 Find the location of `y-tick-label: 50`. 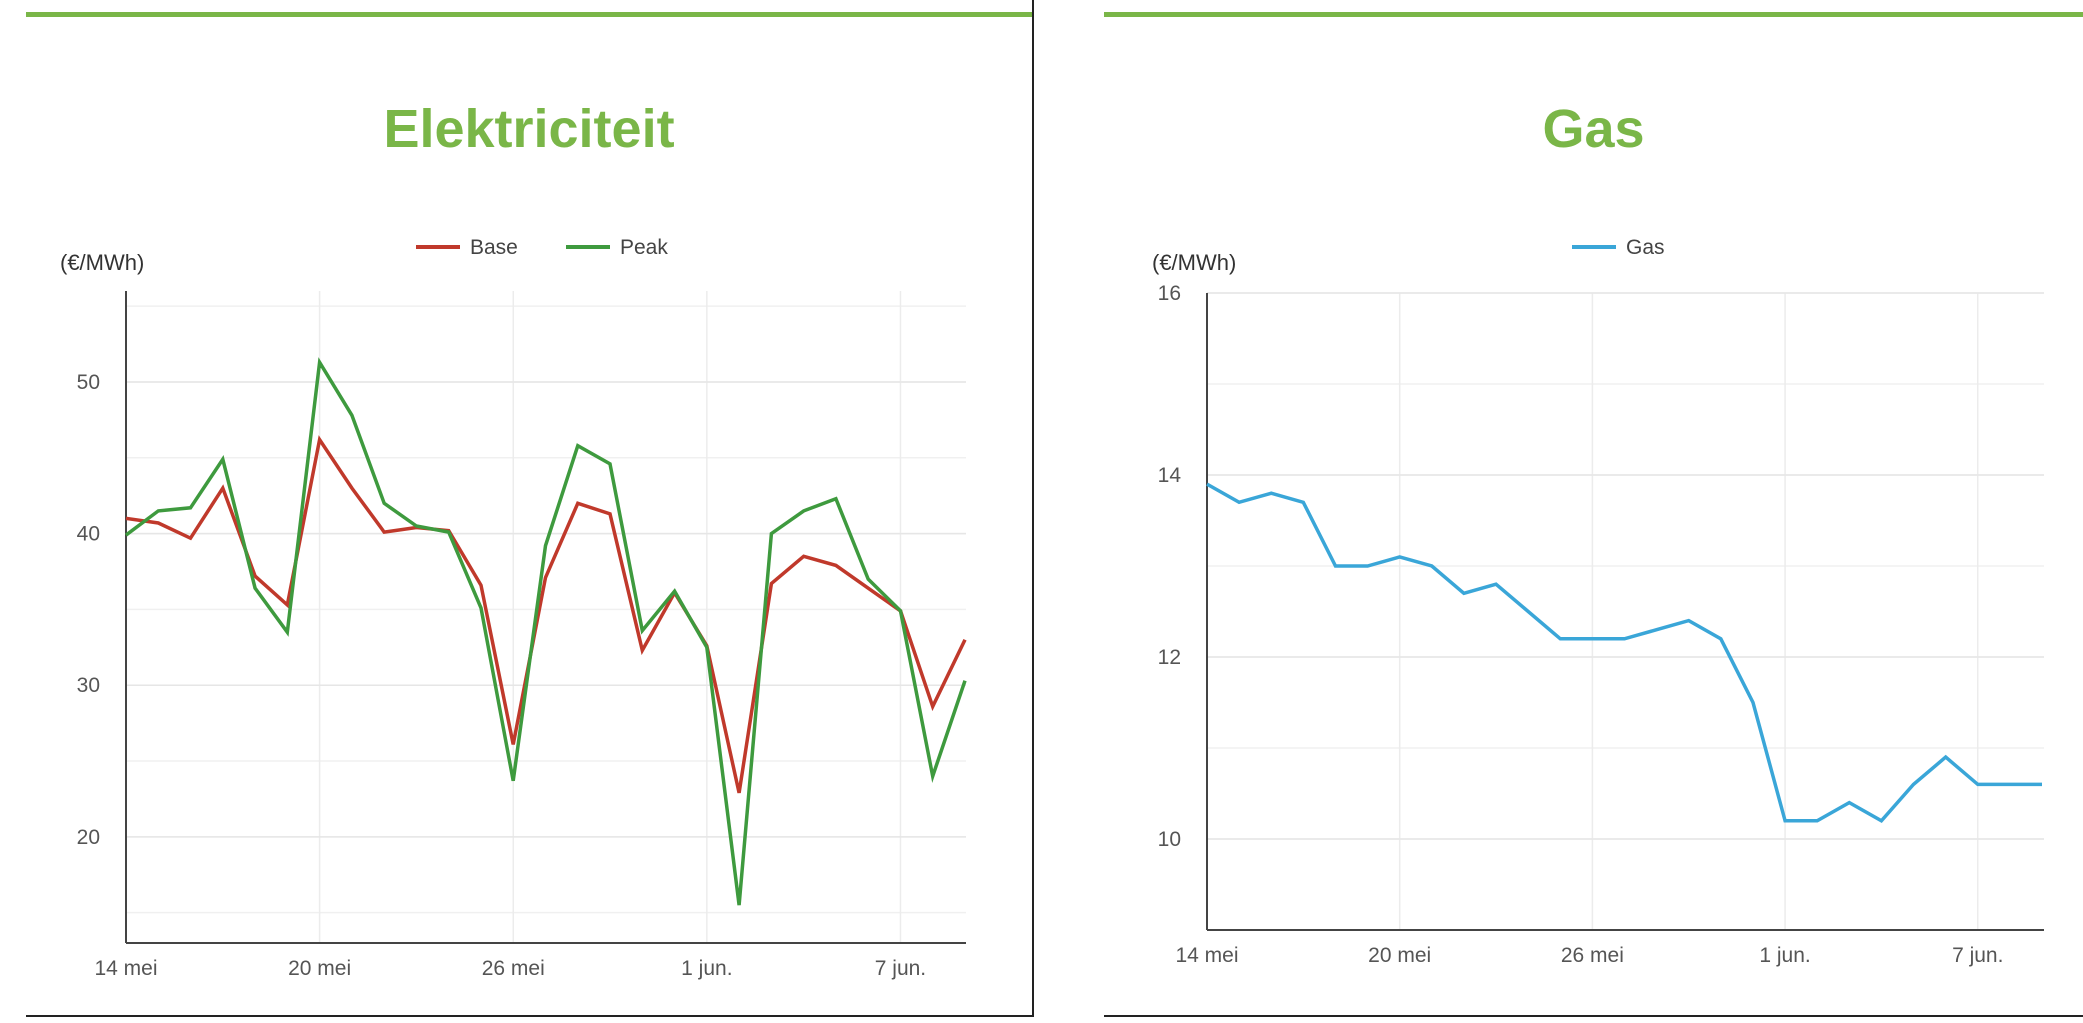

y-tick-label: 50 is located at coordinates (88, 382).